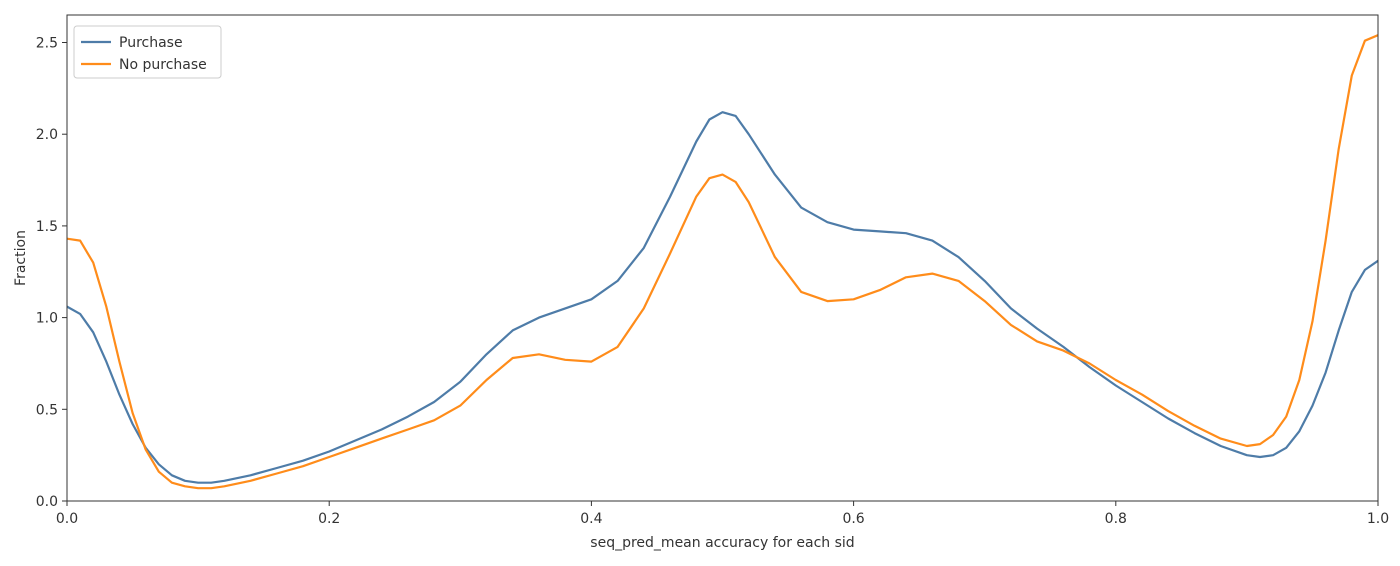 The height and width of the screenshot is (566, 1400). I want to click on y-tick-label: 0.0, so click(47, 502).